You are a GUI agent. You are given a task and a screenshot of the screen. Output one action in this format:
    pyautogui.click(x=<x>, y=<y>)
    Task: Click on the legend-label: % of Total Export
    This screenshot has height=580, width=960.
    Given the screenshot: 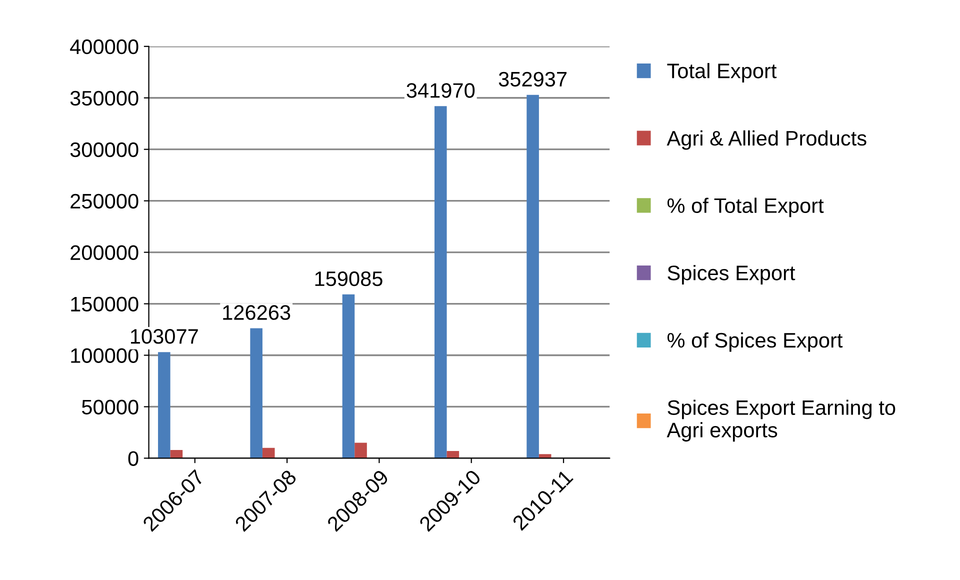 What is the action you would take?
    pyautogui.click(x=745, y=208)
    